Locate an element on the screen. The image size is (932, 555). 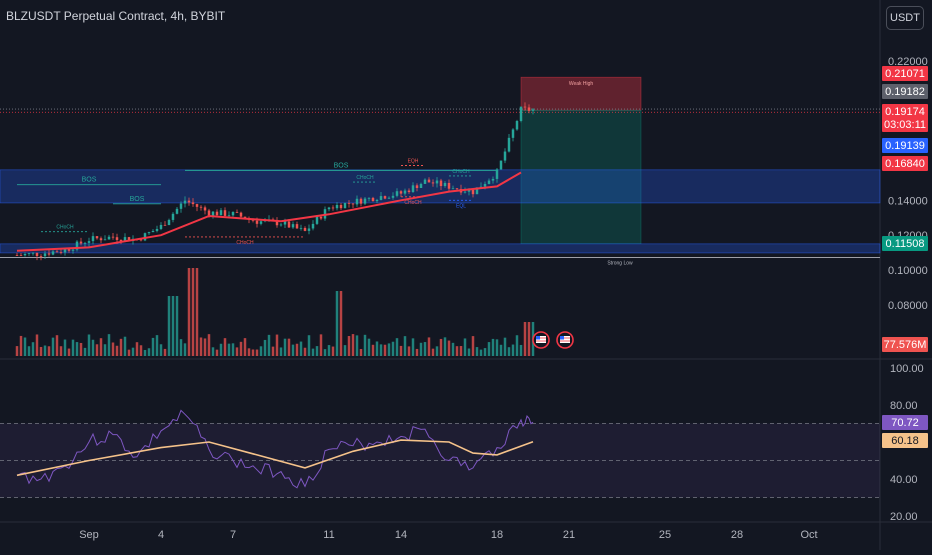
price-tick: 0.14000 is located at coordinates (908, 201).